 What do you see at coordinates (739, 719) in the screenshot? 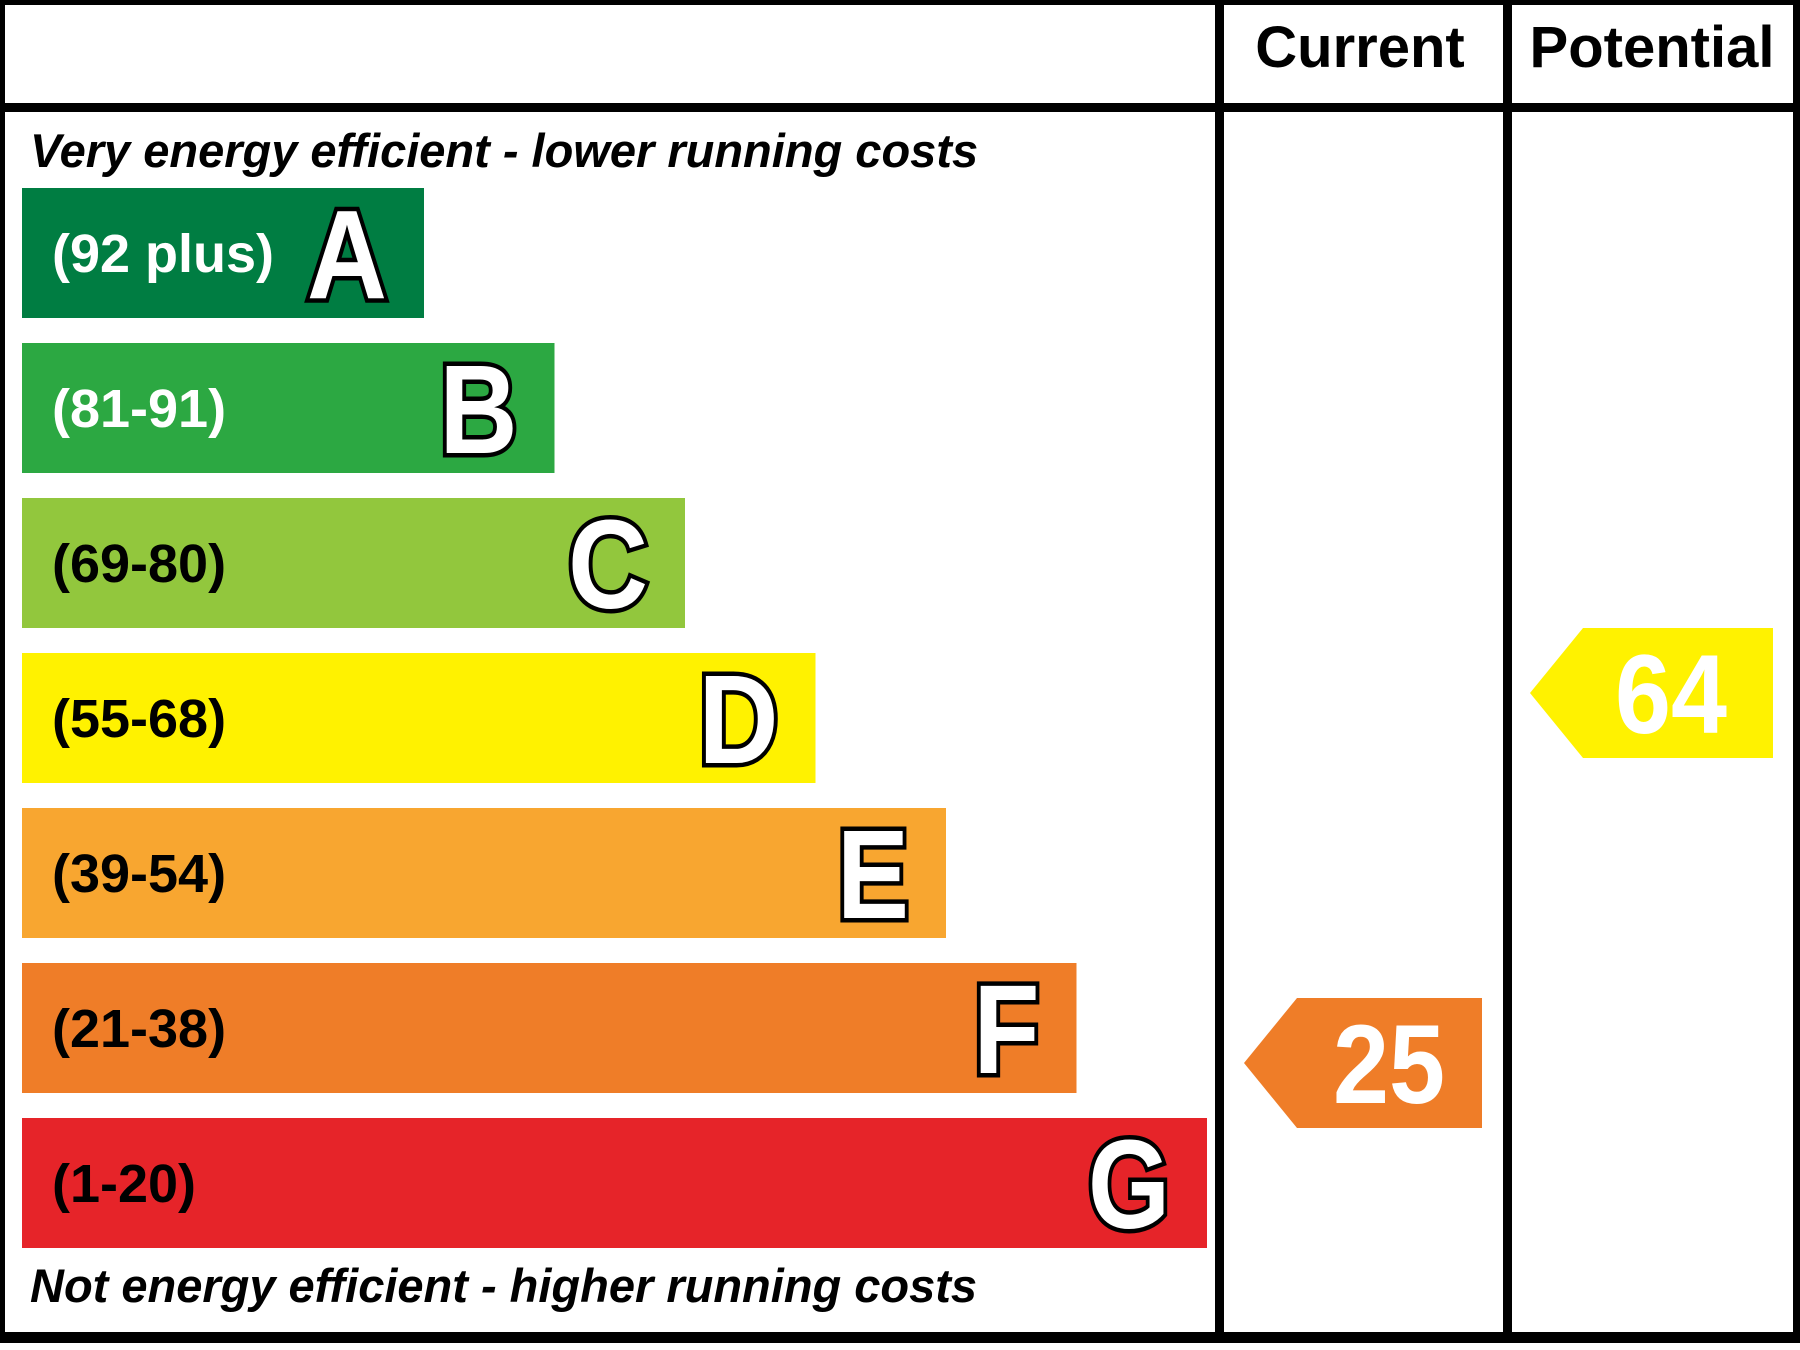
I see `svg-text: D` at bounding box center [739, 719].